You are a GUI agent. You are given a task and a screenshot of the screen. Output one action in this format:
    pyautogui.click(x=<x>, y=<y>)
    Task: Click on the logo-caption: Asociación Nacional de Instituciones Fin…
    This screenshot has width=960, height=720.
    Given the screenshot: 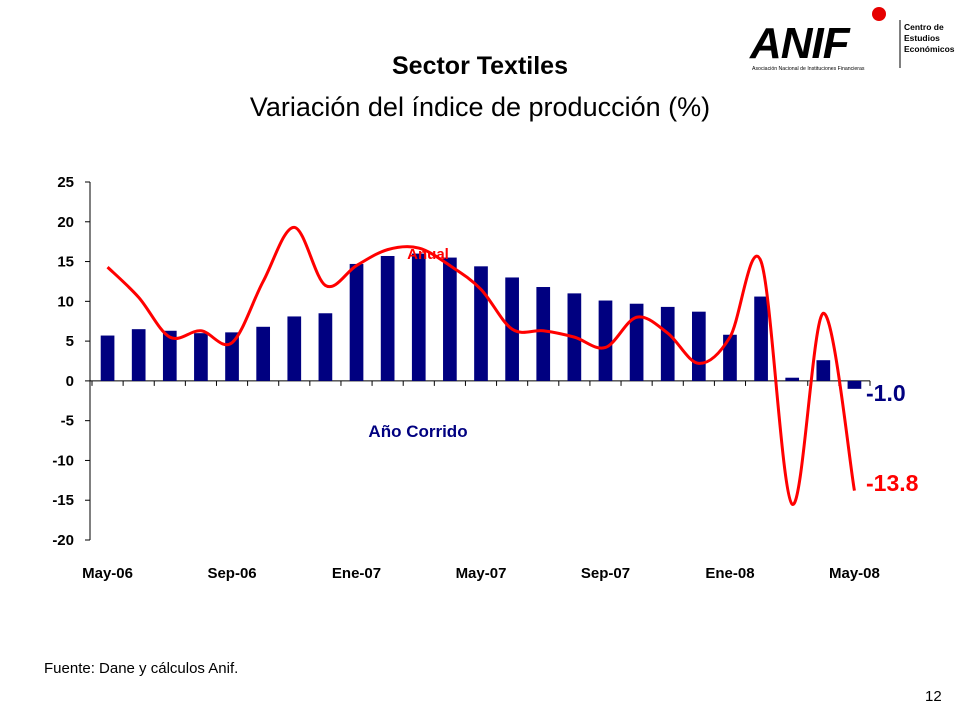 What is the action you would take?
    pyautogui.click(x=808, y=69)
    